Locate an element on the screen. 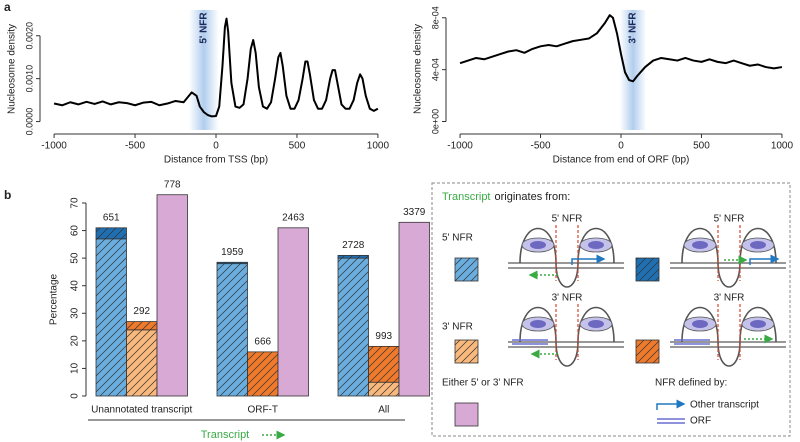 The width and height of the screenshot is (800, 442). count-label: 3379 is located at coordinates (414, 212).